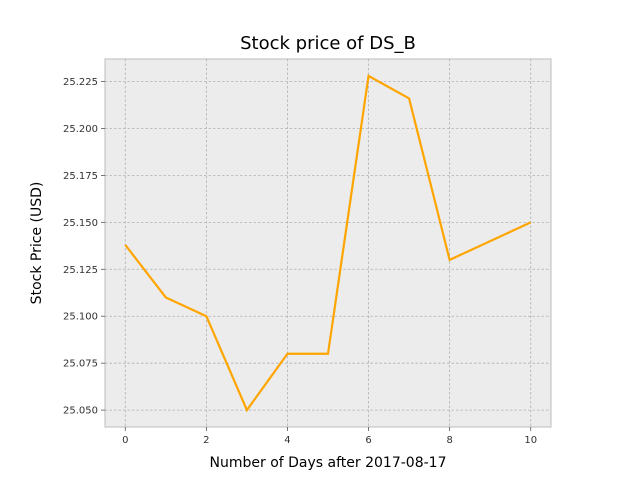 This screenshot has height=480, width=640. I want to click on chart-title: Stock price of DS_B, so click(328, 43).